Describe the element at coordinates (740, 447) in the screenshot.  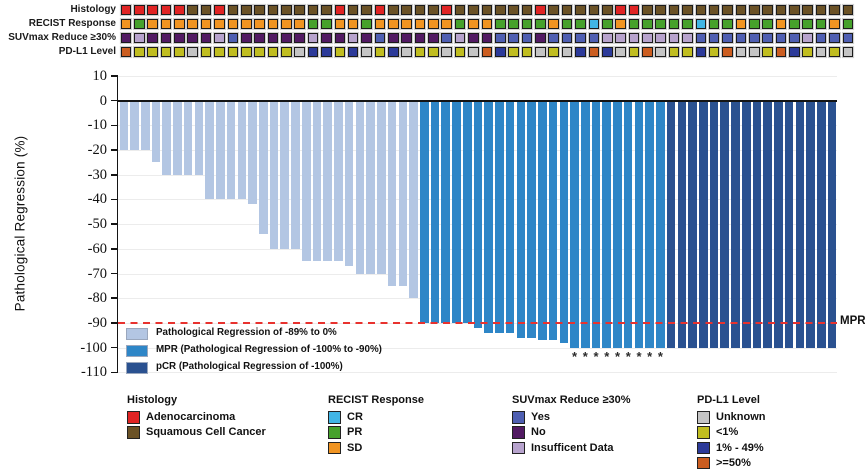
I see `legend-label: 1% - 49%` at that location.